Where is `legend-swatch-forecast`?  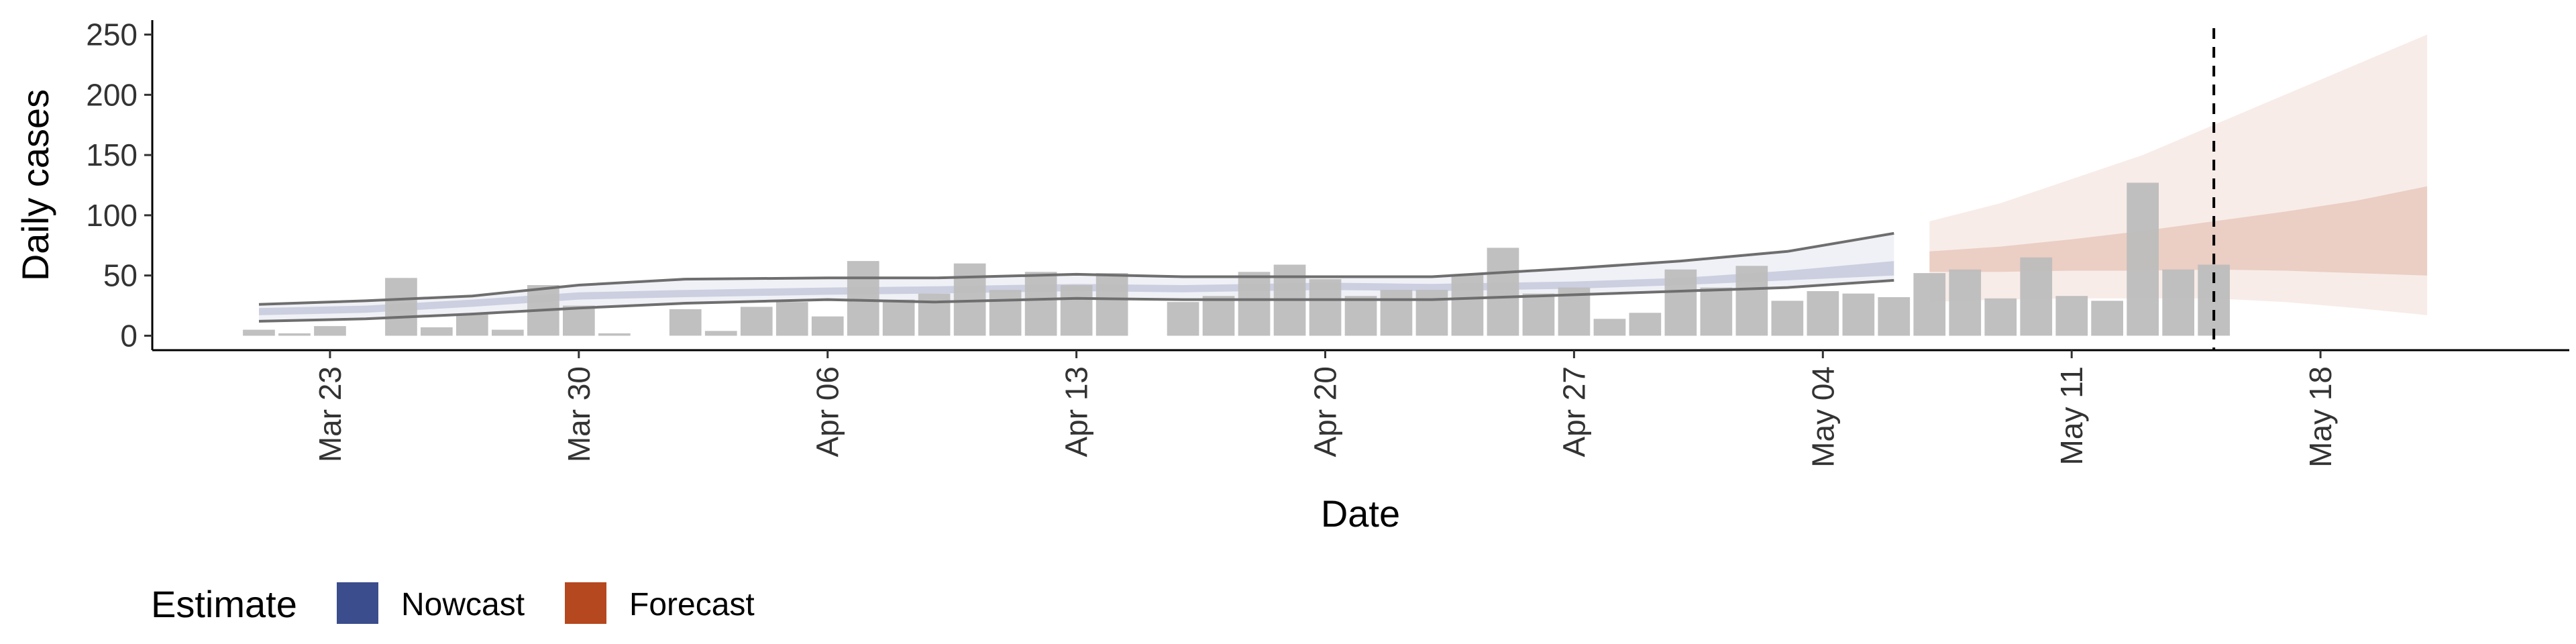 legend-swatch-forecast is located at coordinates (585, 603).